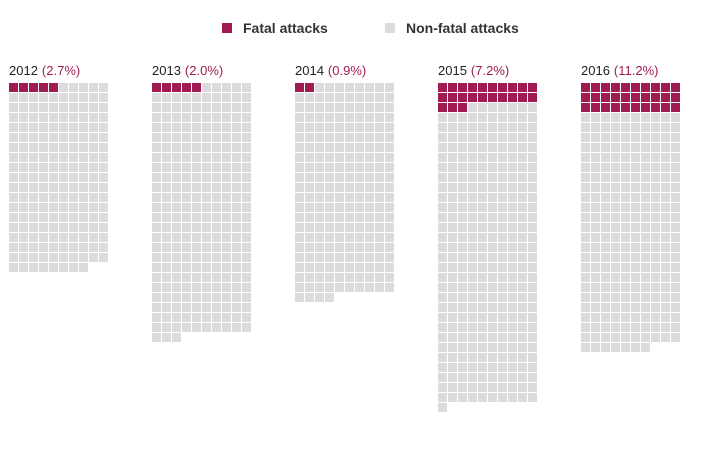 This screenshot has width=718, height=451. I want to click on fatal-attack-cell, so click(452, 97).